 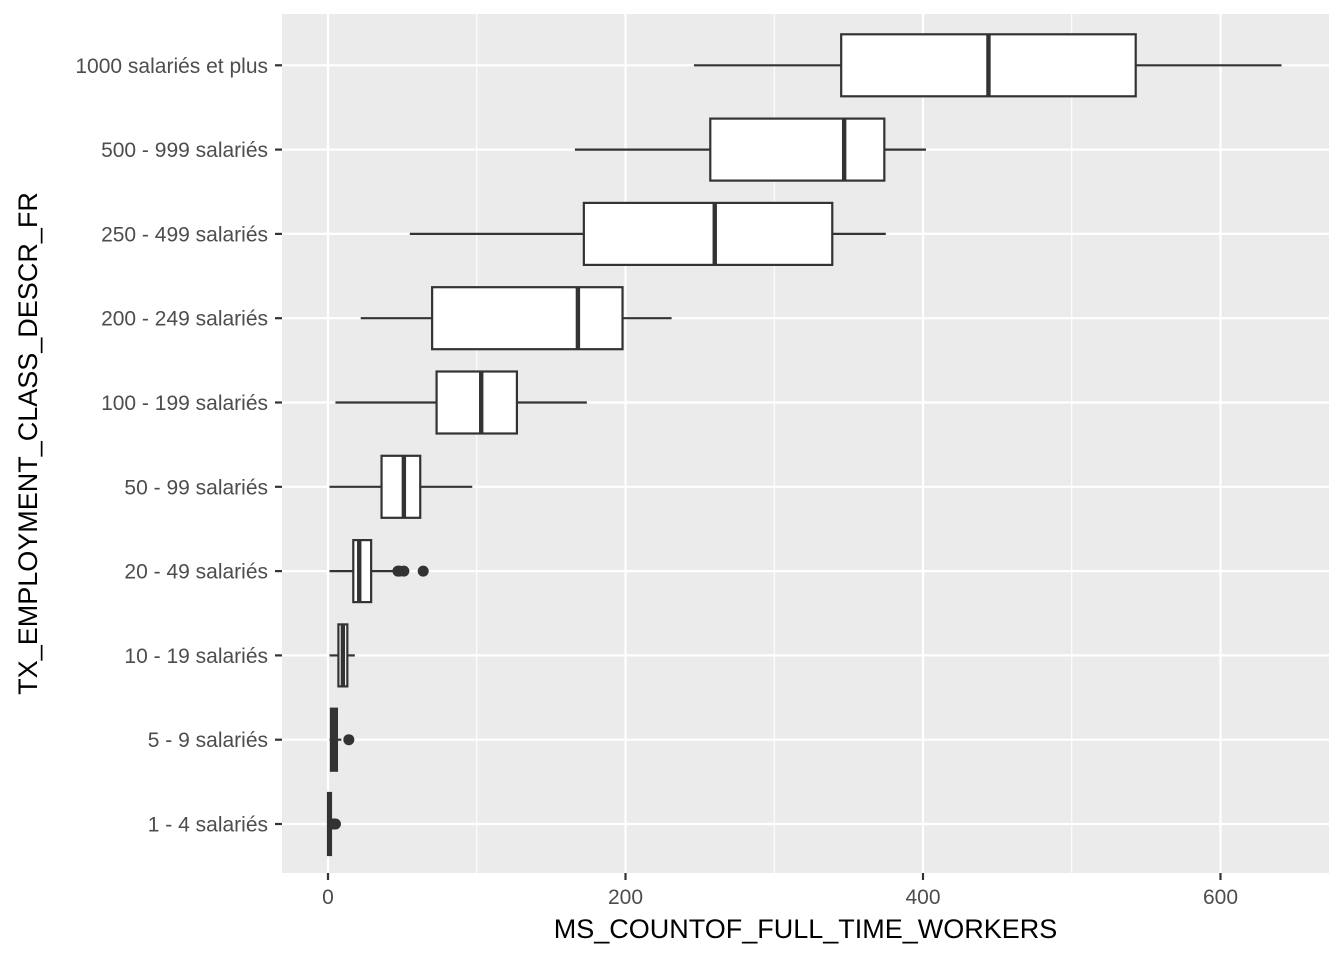 I want to click on x-tick-label: 400, so click(x=922, y=897).